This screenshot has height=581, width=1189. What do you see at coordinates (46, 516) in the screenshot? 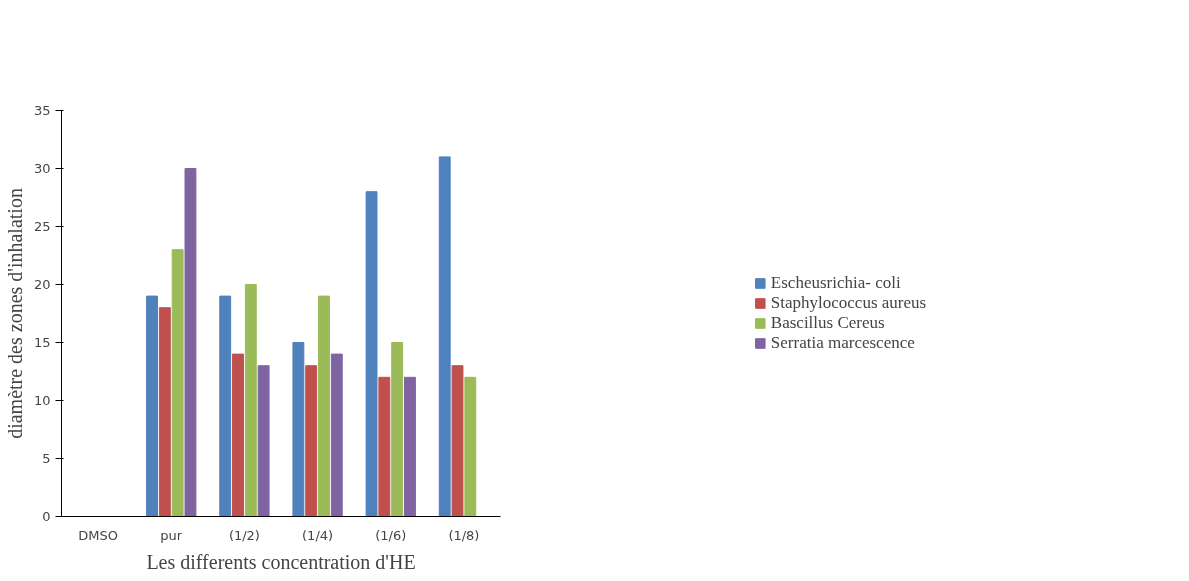
I see `y-tick-label: 0` at bounding box center [46, 516].